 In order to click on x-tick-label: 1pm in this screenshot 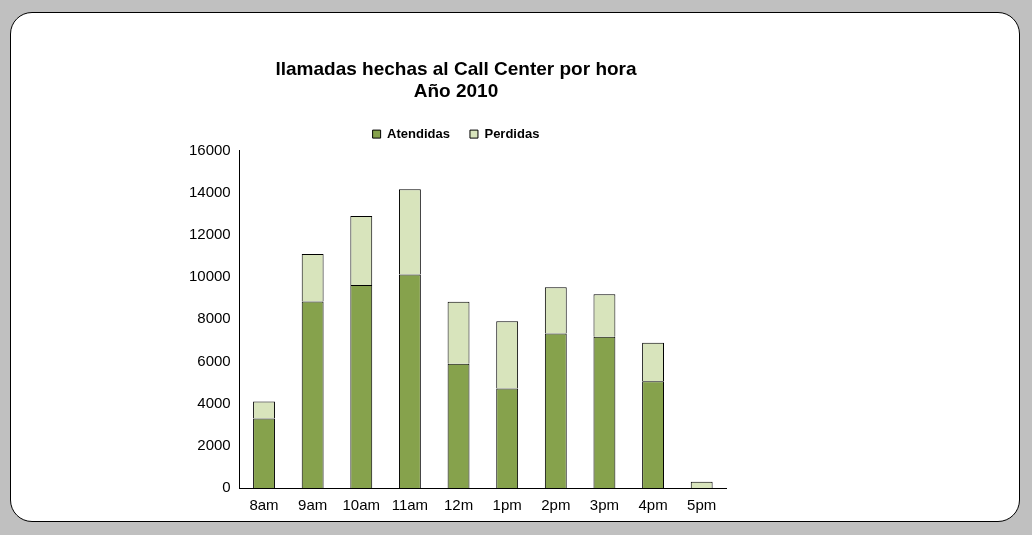, I will do `click(507, 505)`.